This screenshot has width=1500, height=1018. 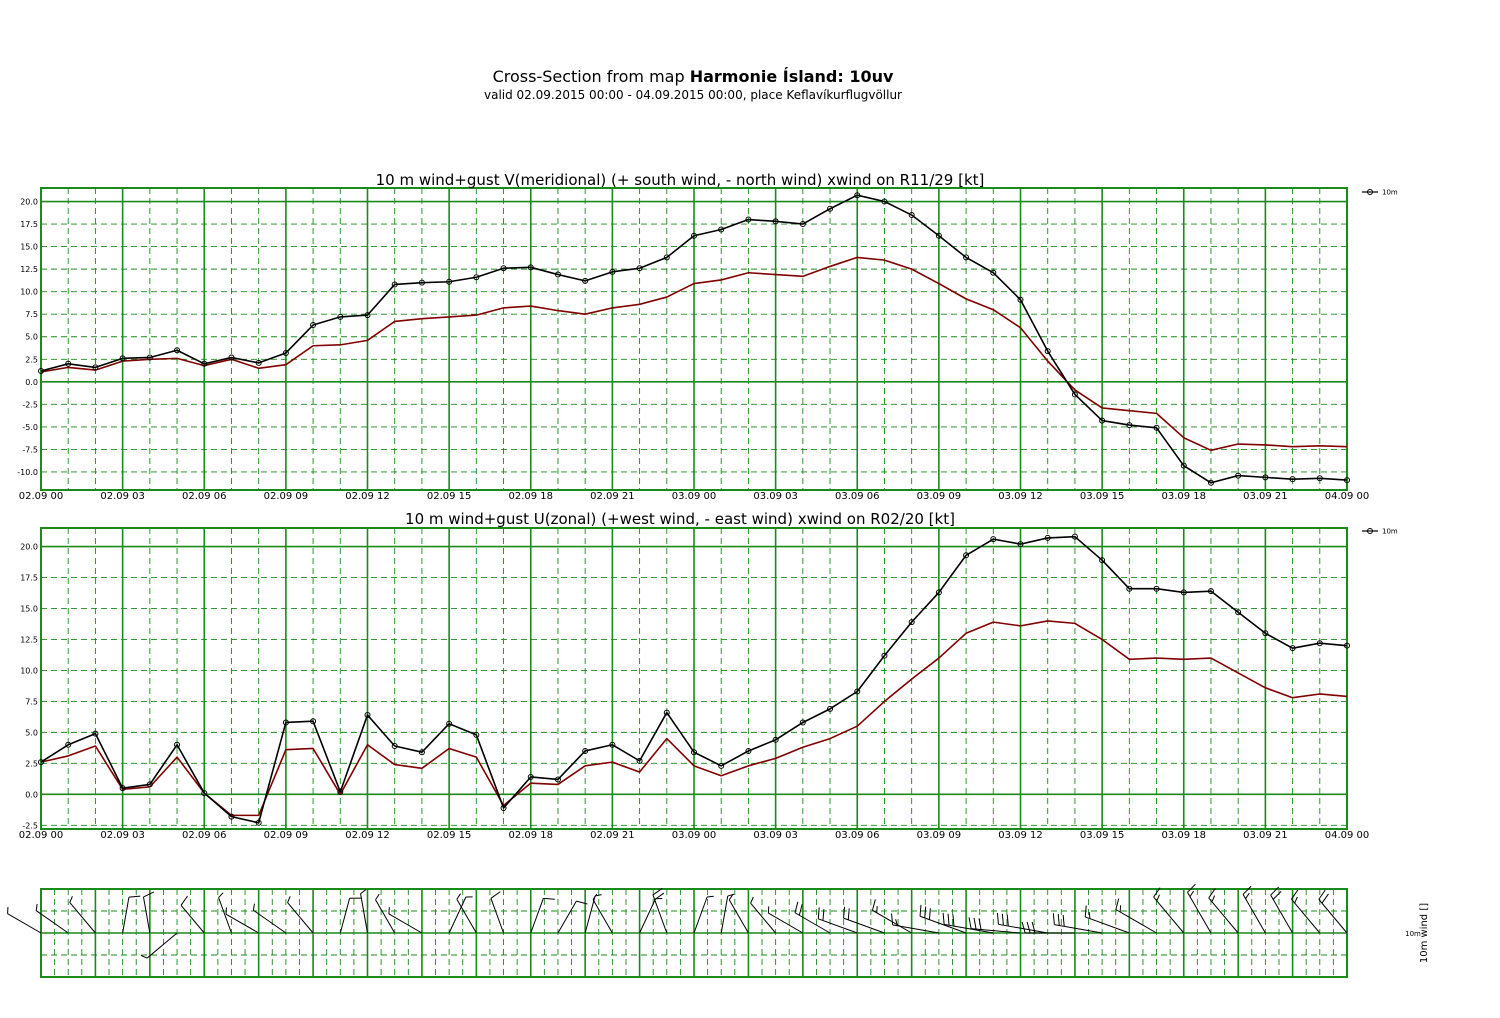 What do you see at coordinates (31, 763) in the screenshot?
I see `y-tick-label: 2.5` at bounding box center [31, 763].